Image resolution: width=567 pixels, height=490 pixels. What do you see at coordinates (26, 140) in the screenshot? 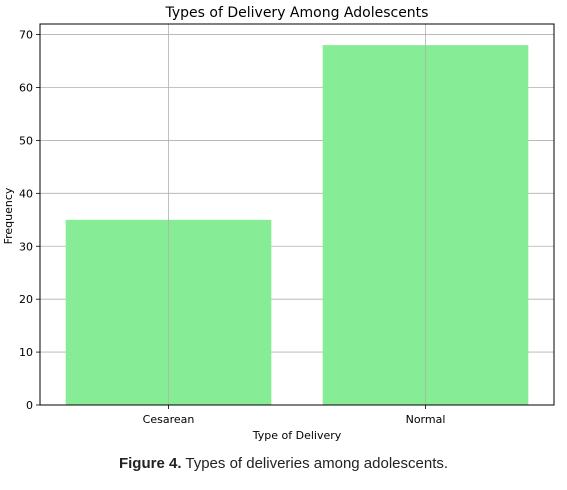
I see `y-tick-label: 50` at bounding box center [26, 140].